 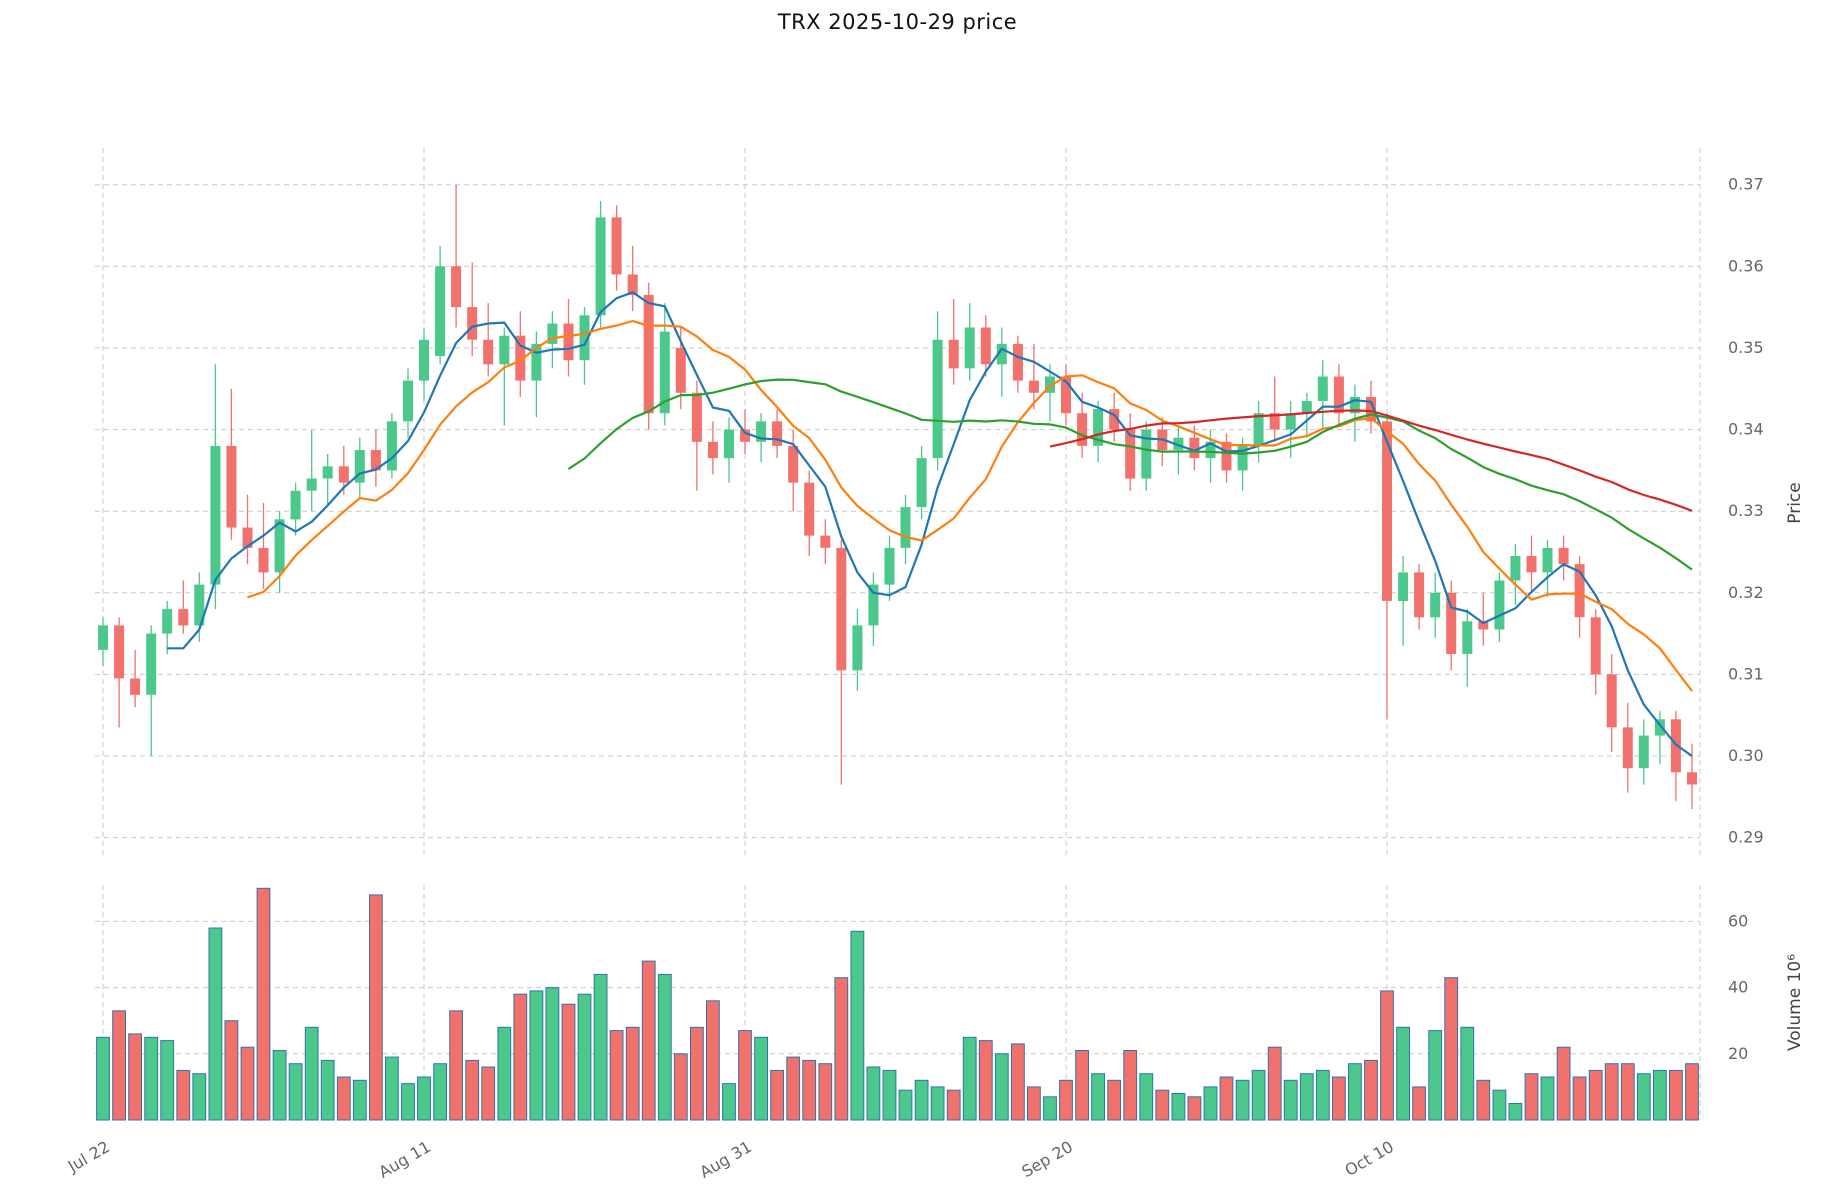 What do you see at coordinates (1746, 673) in the screenshot?
I see `price-tick-label: 0.31` at bounding box center [1746, 673].